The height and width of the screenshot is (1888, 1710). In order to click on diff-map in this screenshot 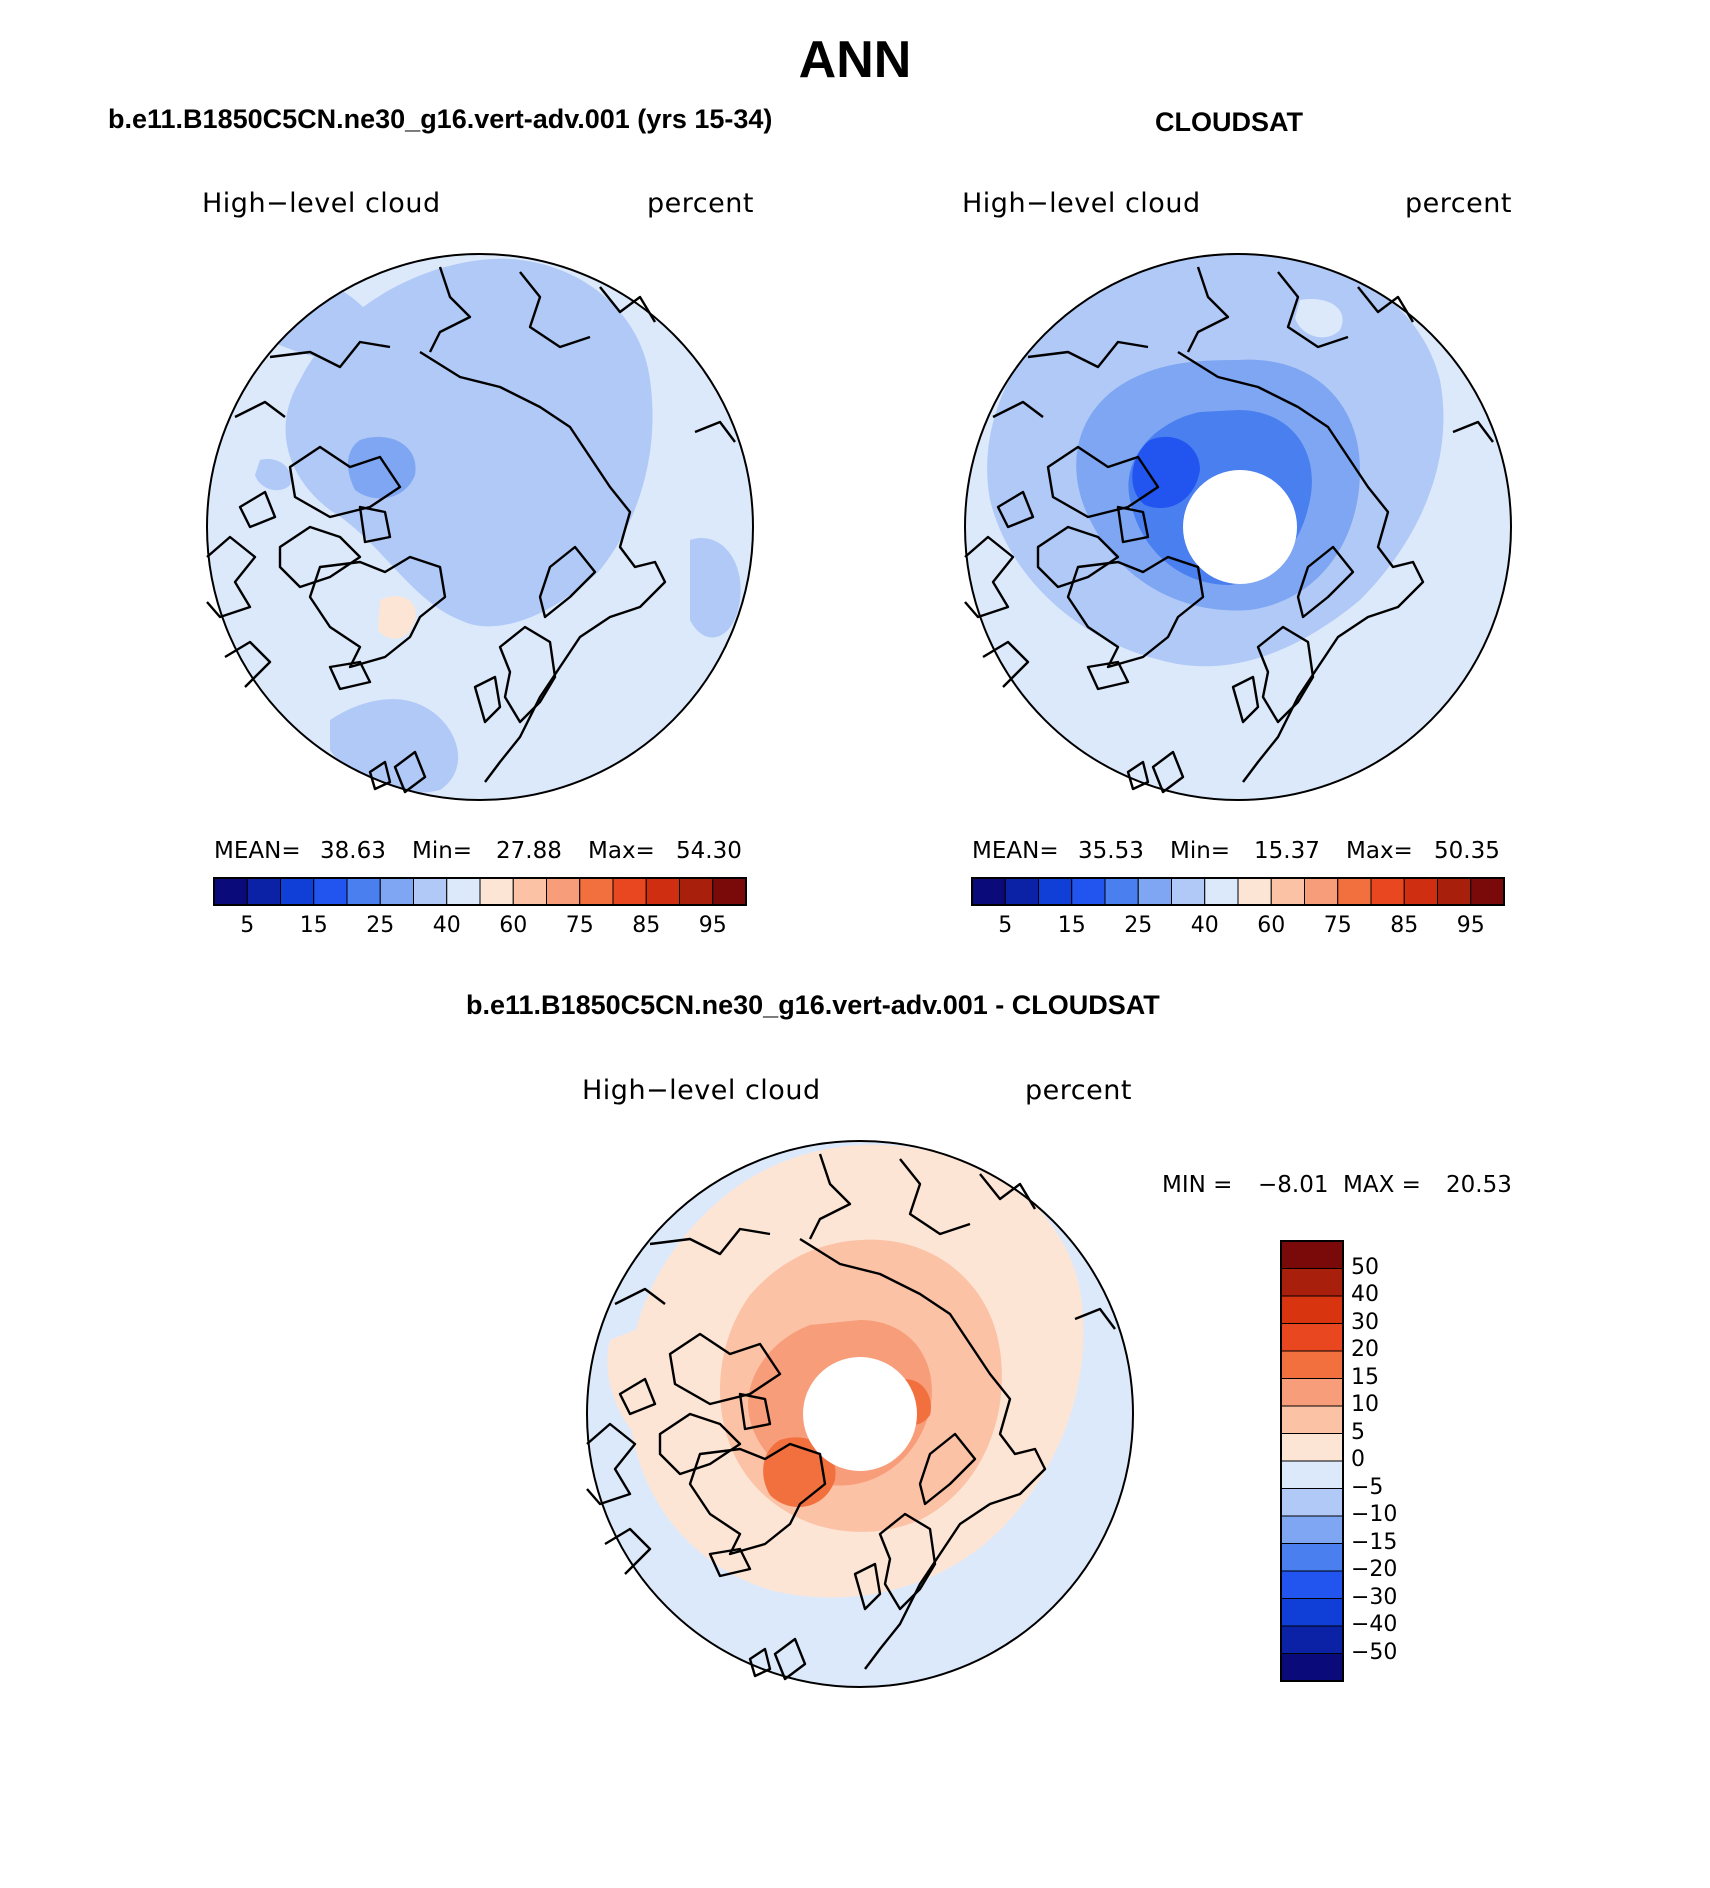, I will do `click(859, 1414)`.